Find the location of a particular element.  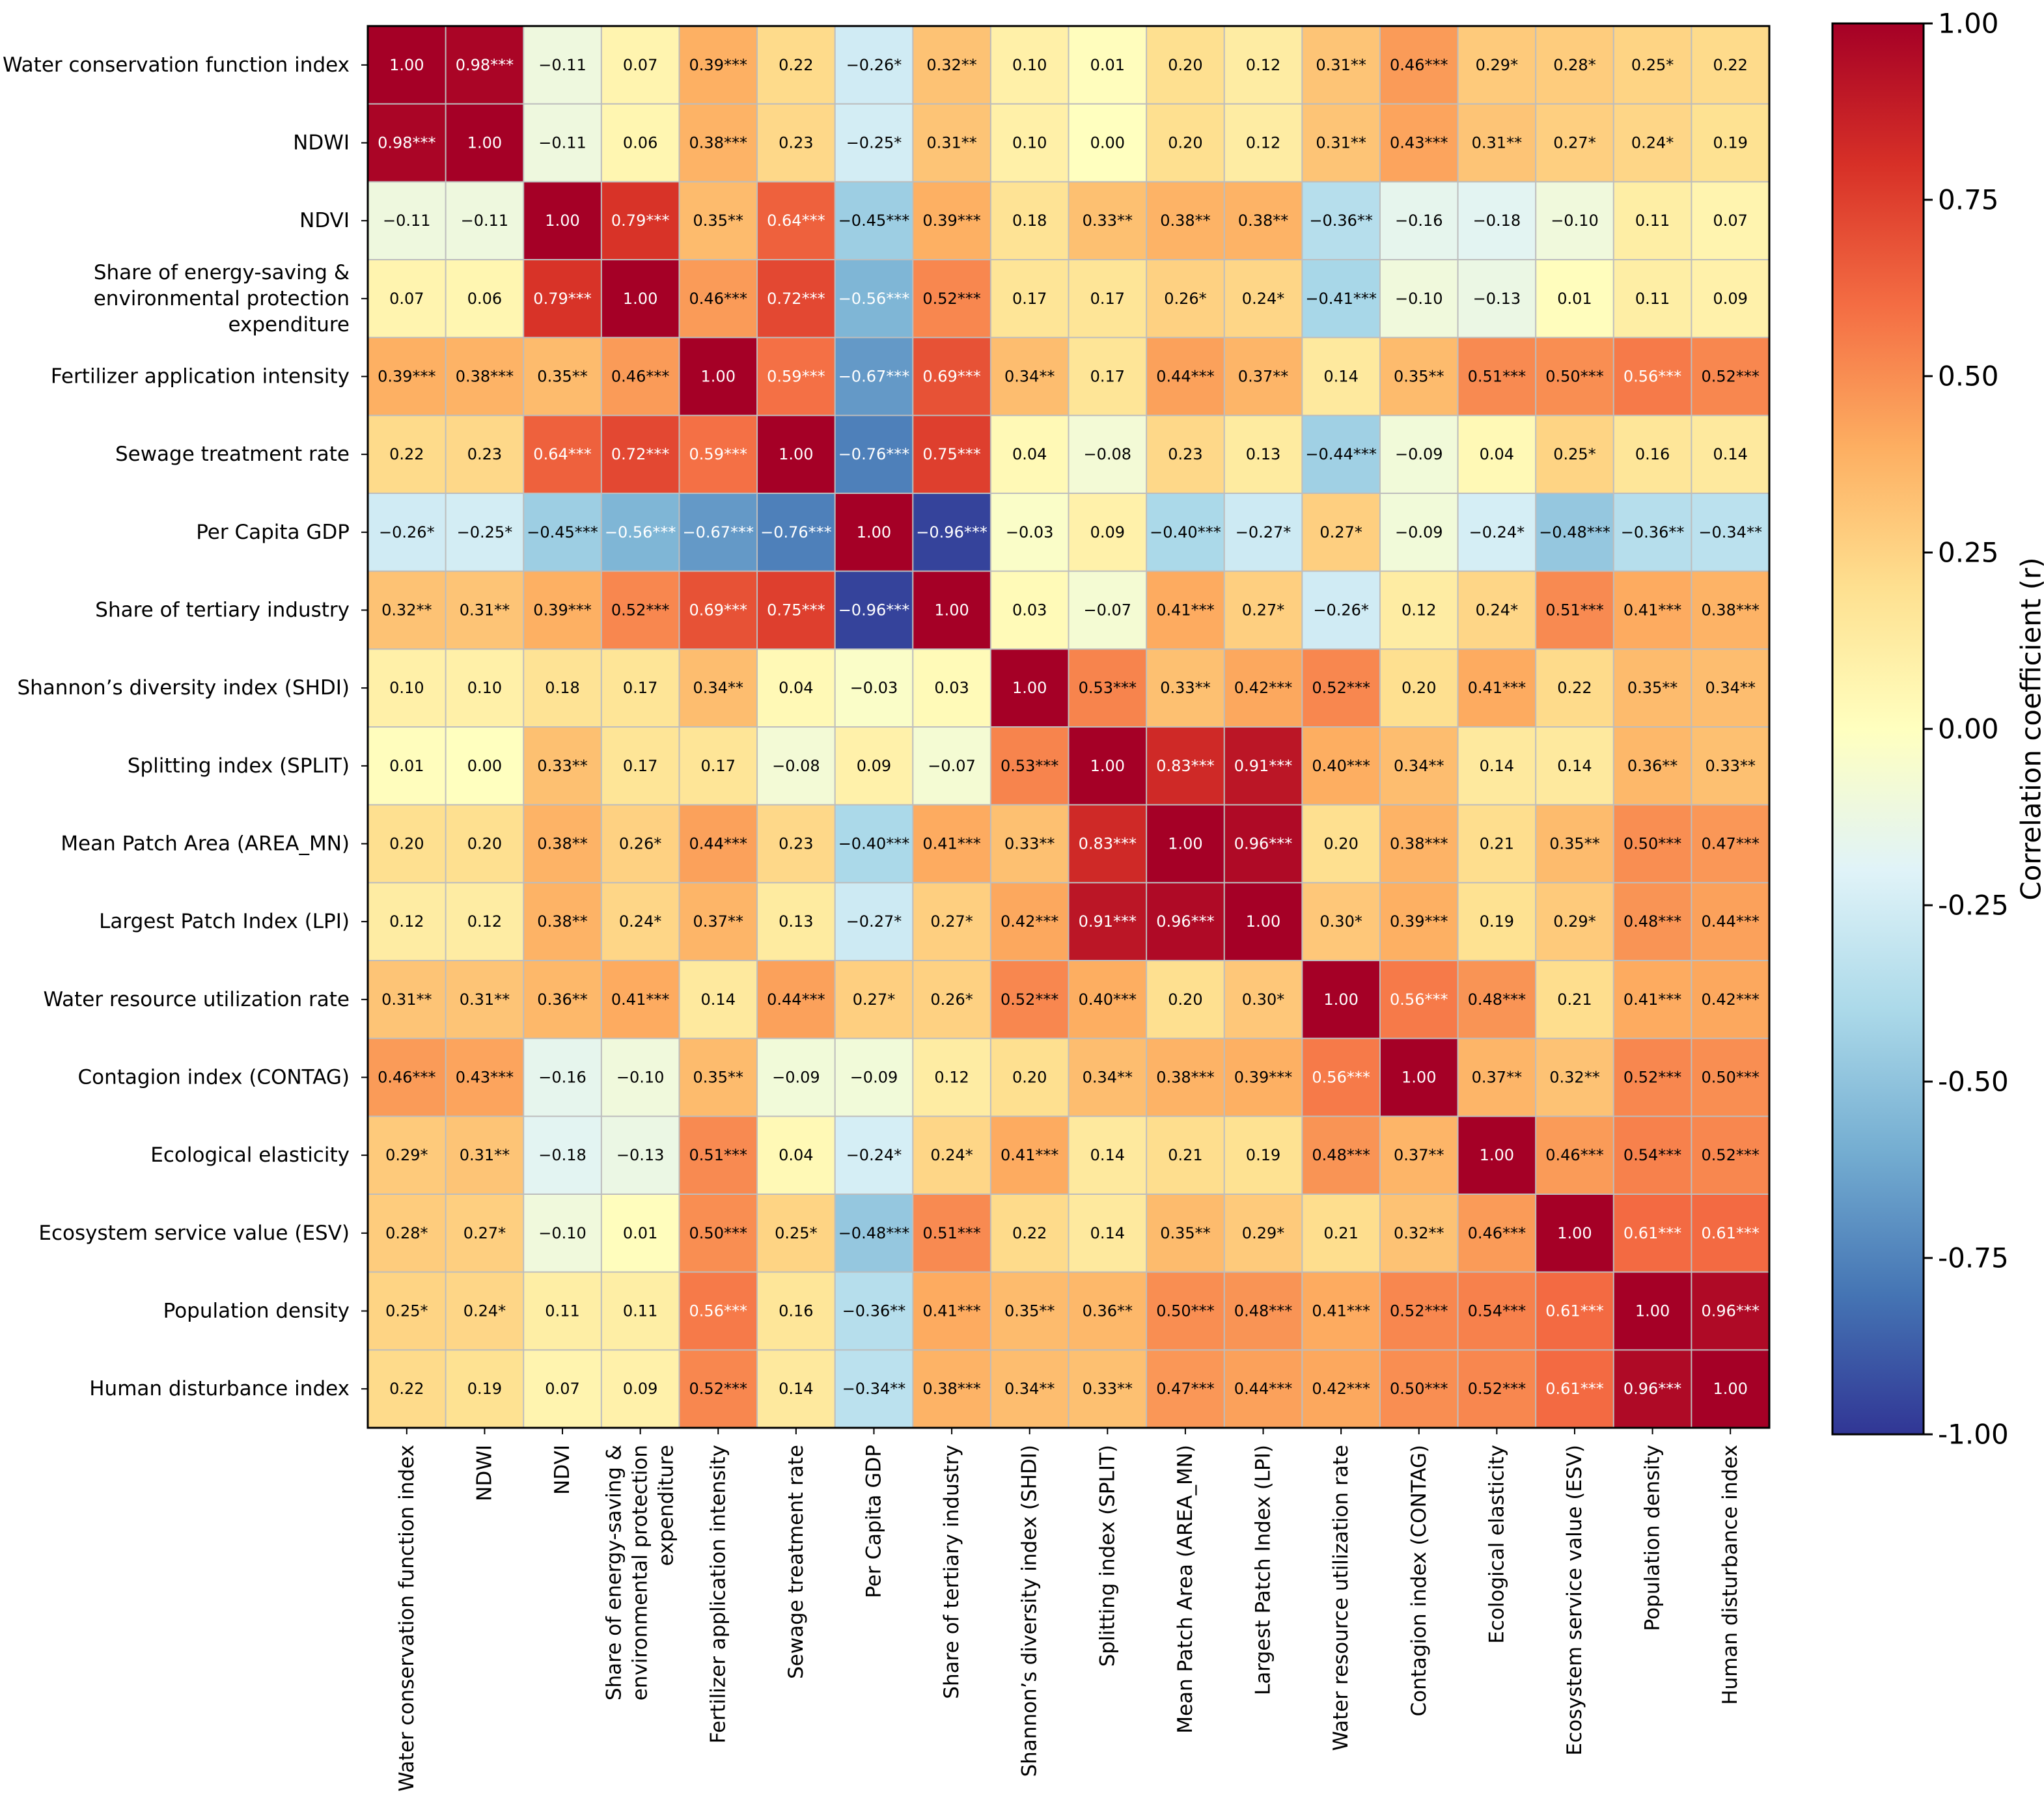

cell-value-label: 0.39*** is located at coordinates (406, 377).